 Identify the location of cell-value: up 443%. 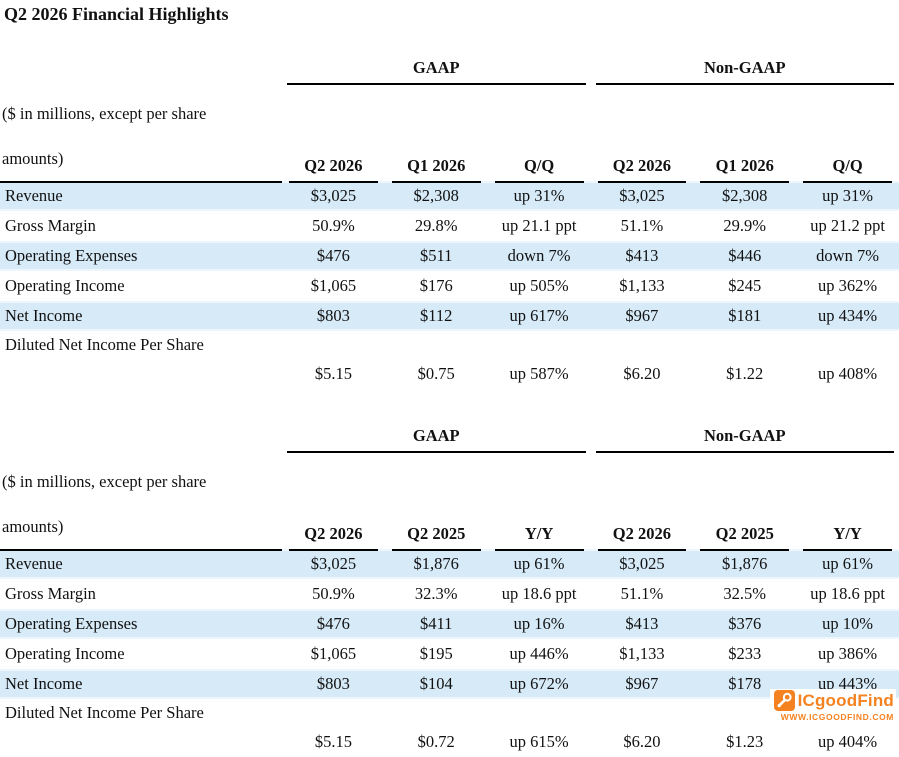
(848, 683).